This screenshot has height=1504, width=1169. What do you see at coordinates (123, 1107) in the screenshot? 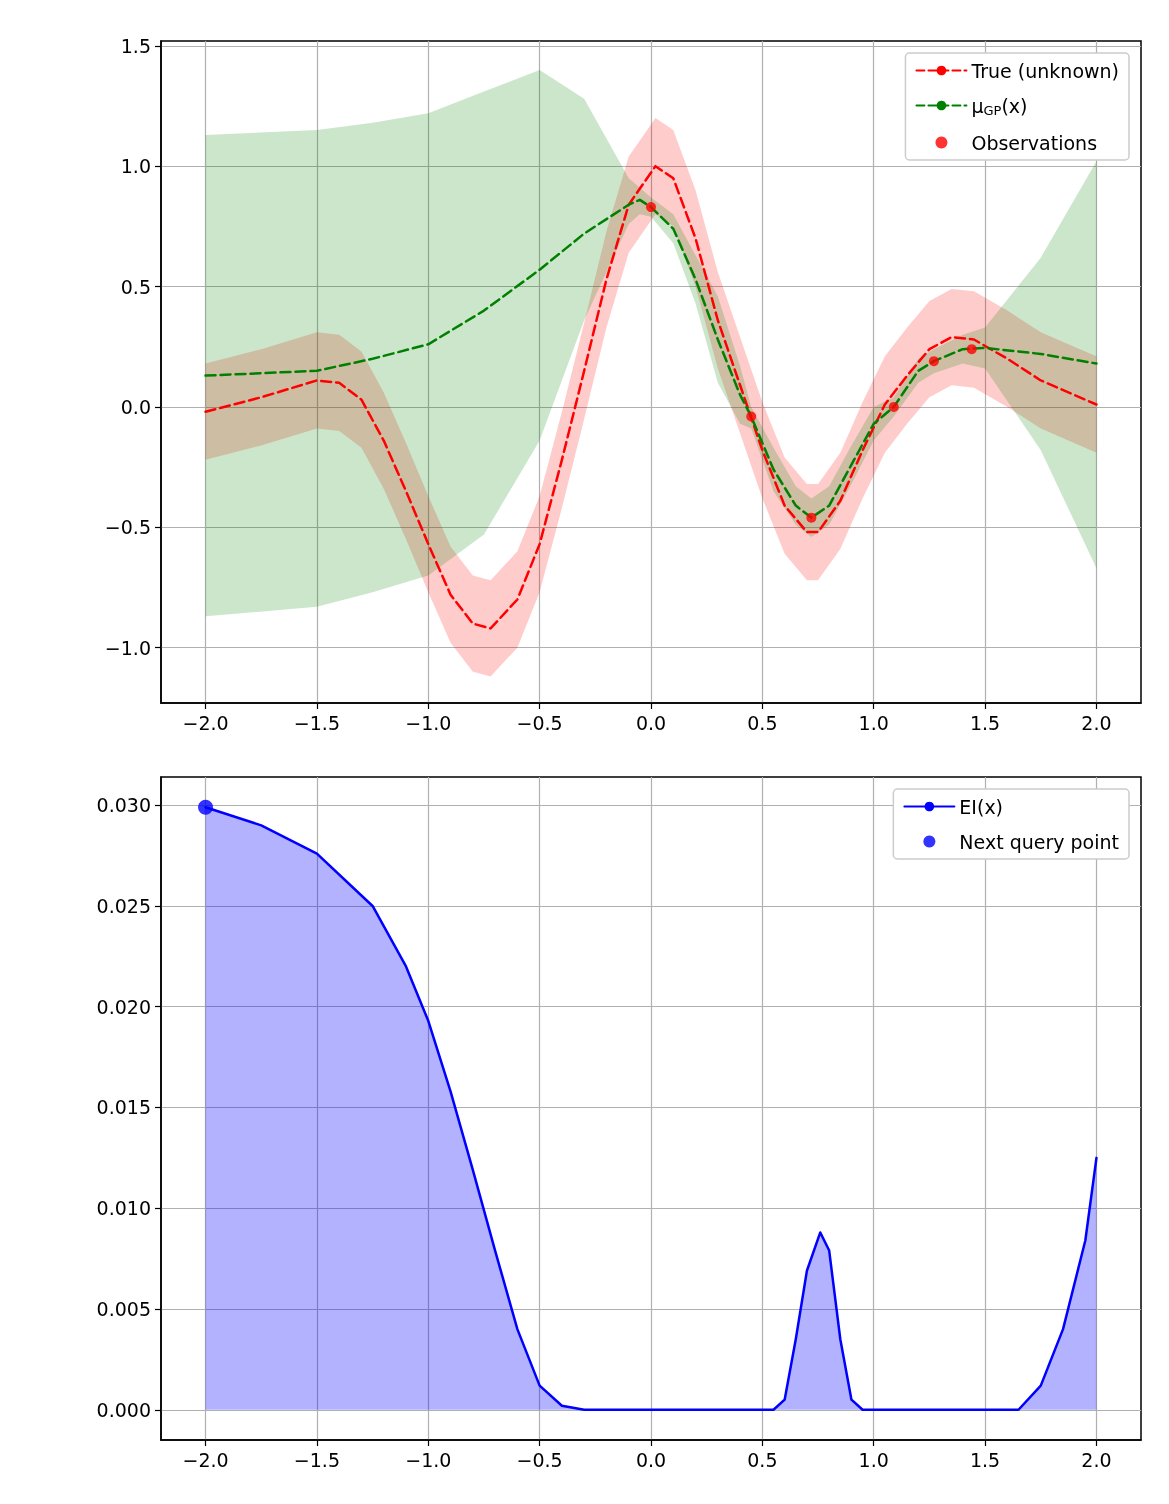
I see `y-tick-label: 0.015` at bounding box center [123, 1107].